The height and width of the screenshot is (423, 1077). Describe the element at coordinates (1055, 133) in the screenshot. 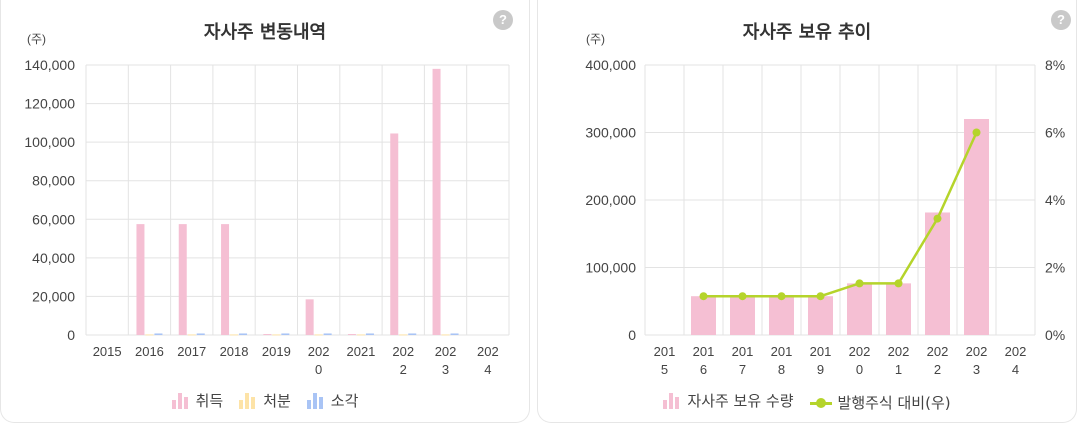

I see `y2-tick-label: 6%` at that location.